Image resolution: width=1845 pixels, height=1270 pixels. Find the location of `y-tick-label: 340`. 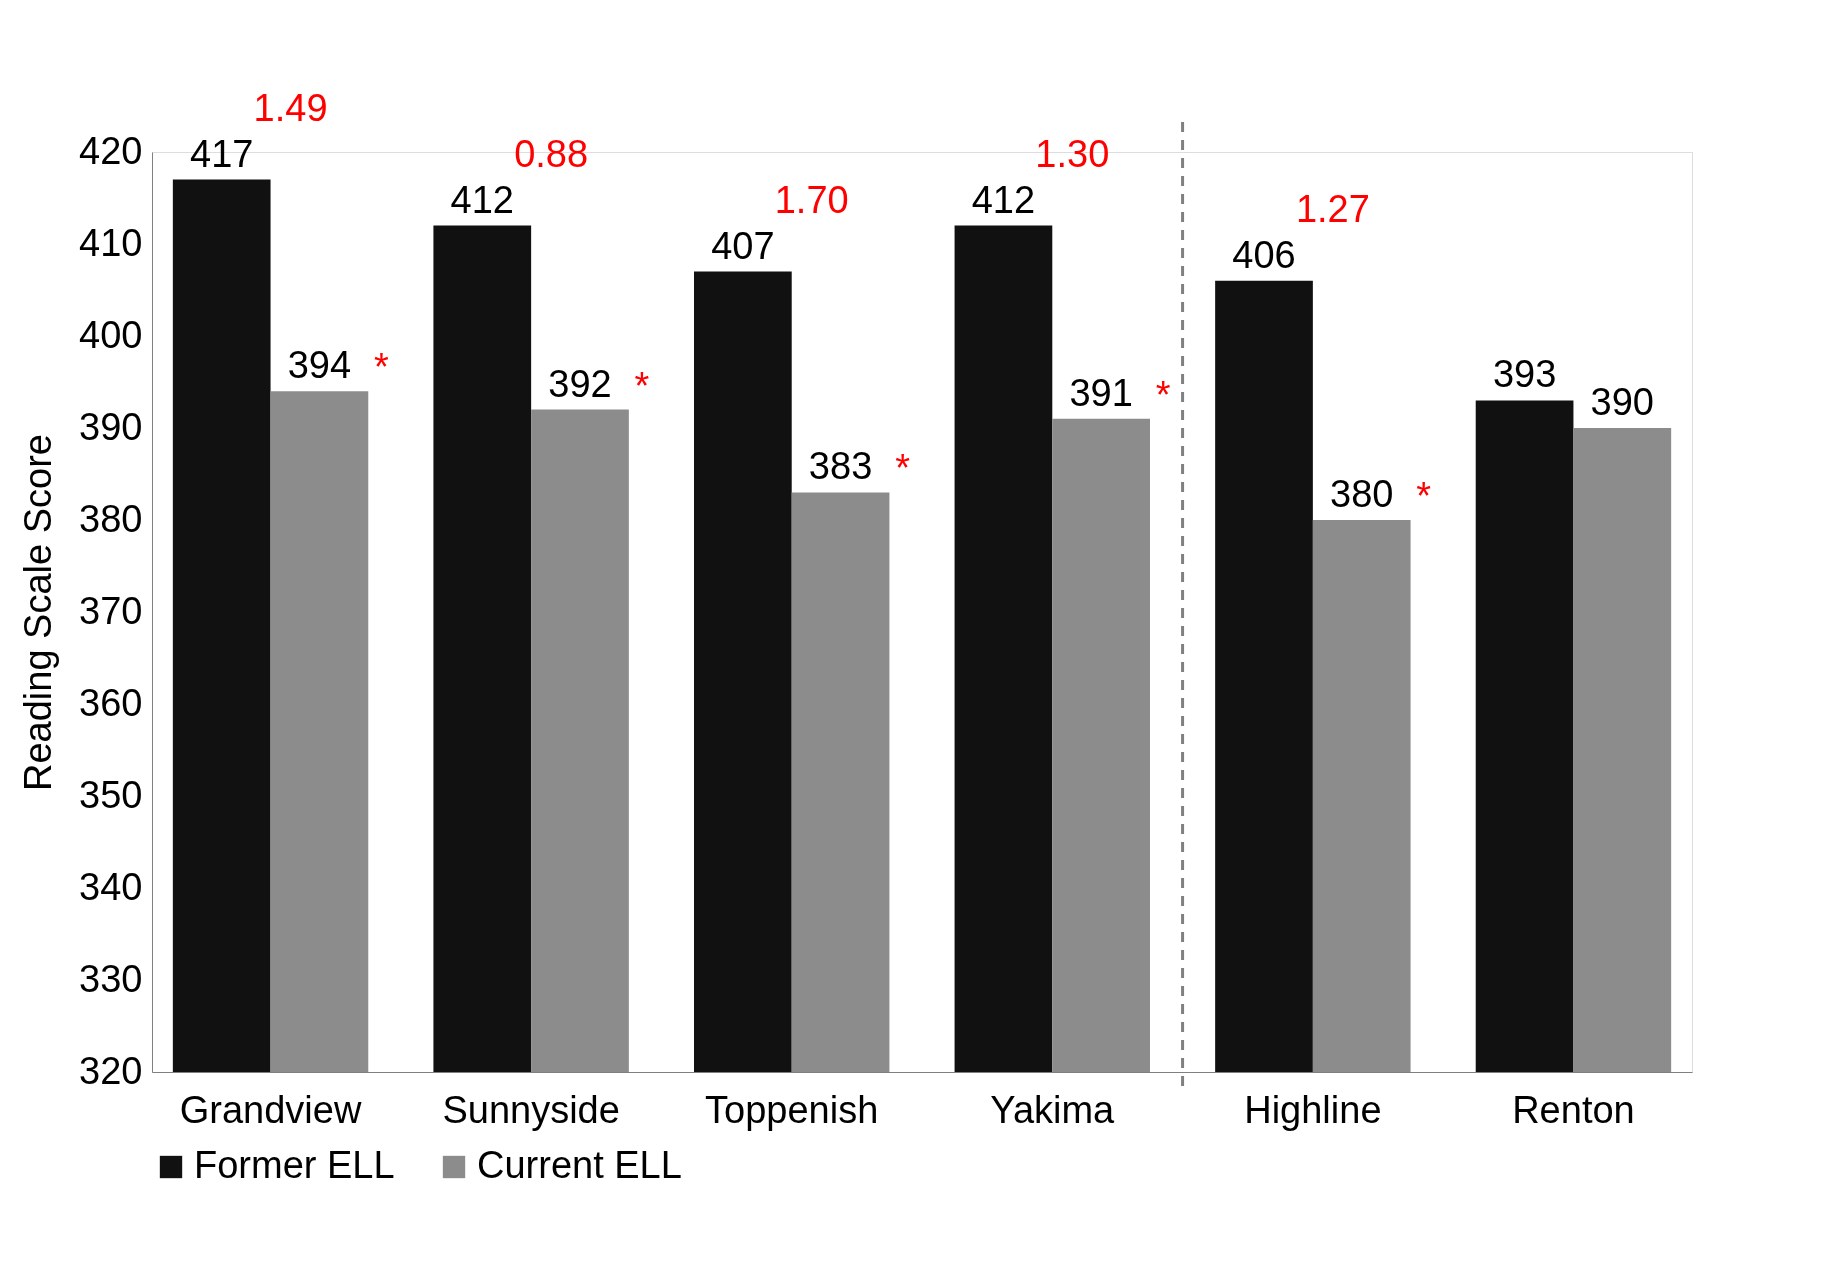

y-tick-label: 340 is located at coordinates (111, 886).